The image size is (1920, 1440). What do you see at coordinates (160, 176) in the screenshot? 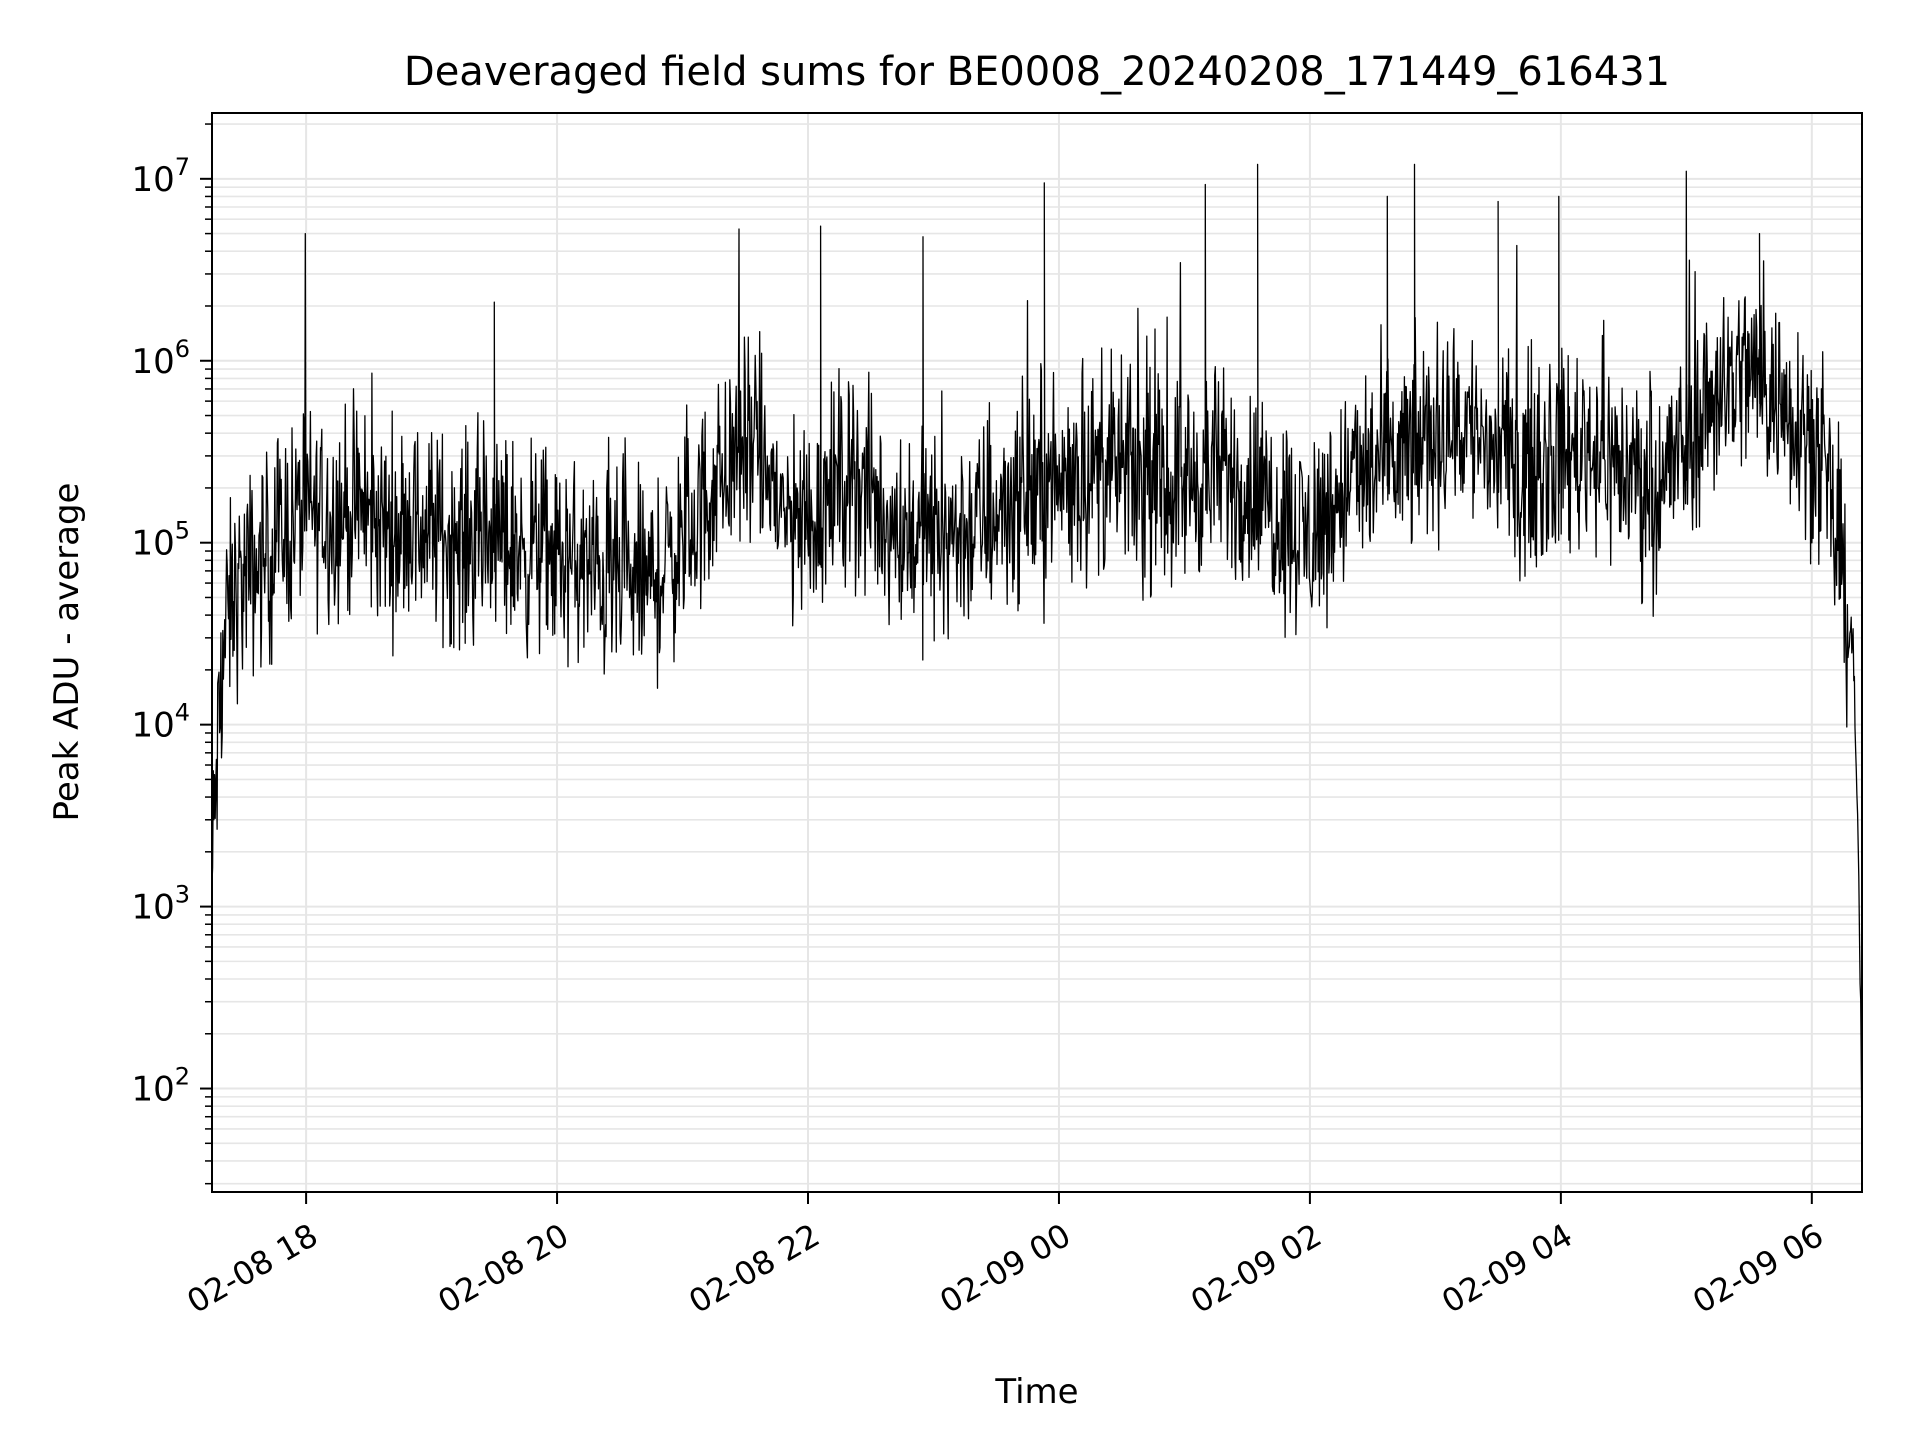
I see `y-tick-label: 10⁷` at bounding box center [160, 176].